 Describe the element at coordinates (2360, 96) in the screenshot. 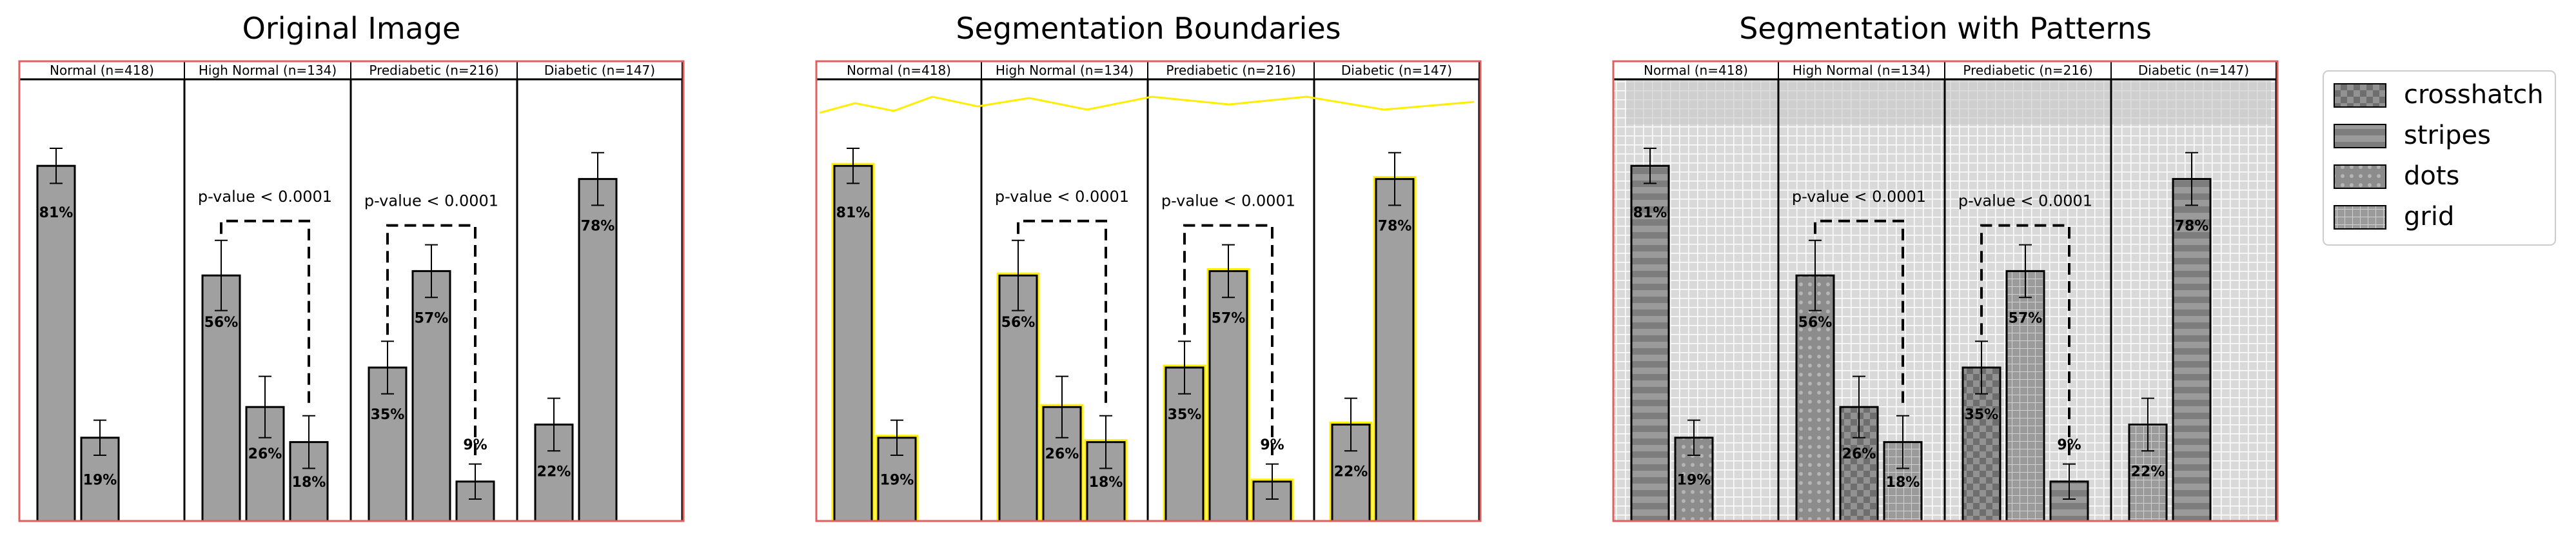

I see `crosshatch-icon` at that location.